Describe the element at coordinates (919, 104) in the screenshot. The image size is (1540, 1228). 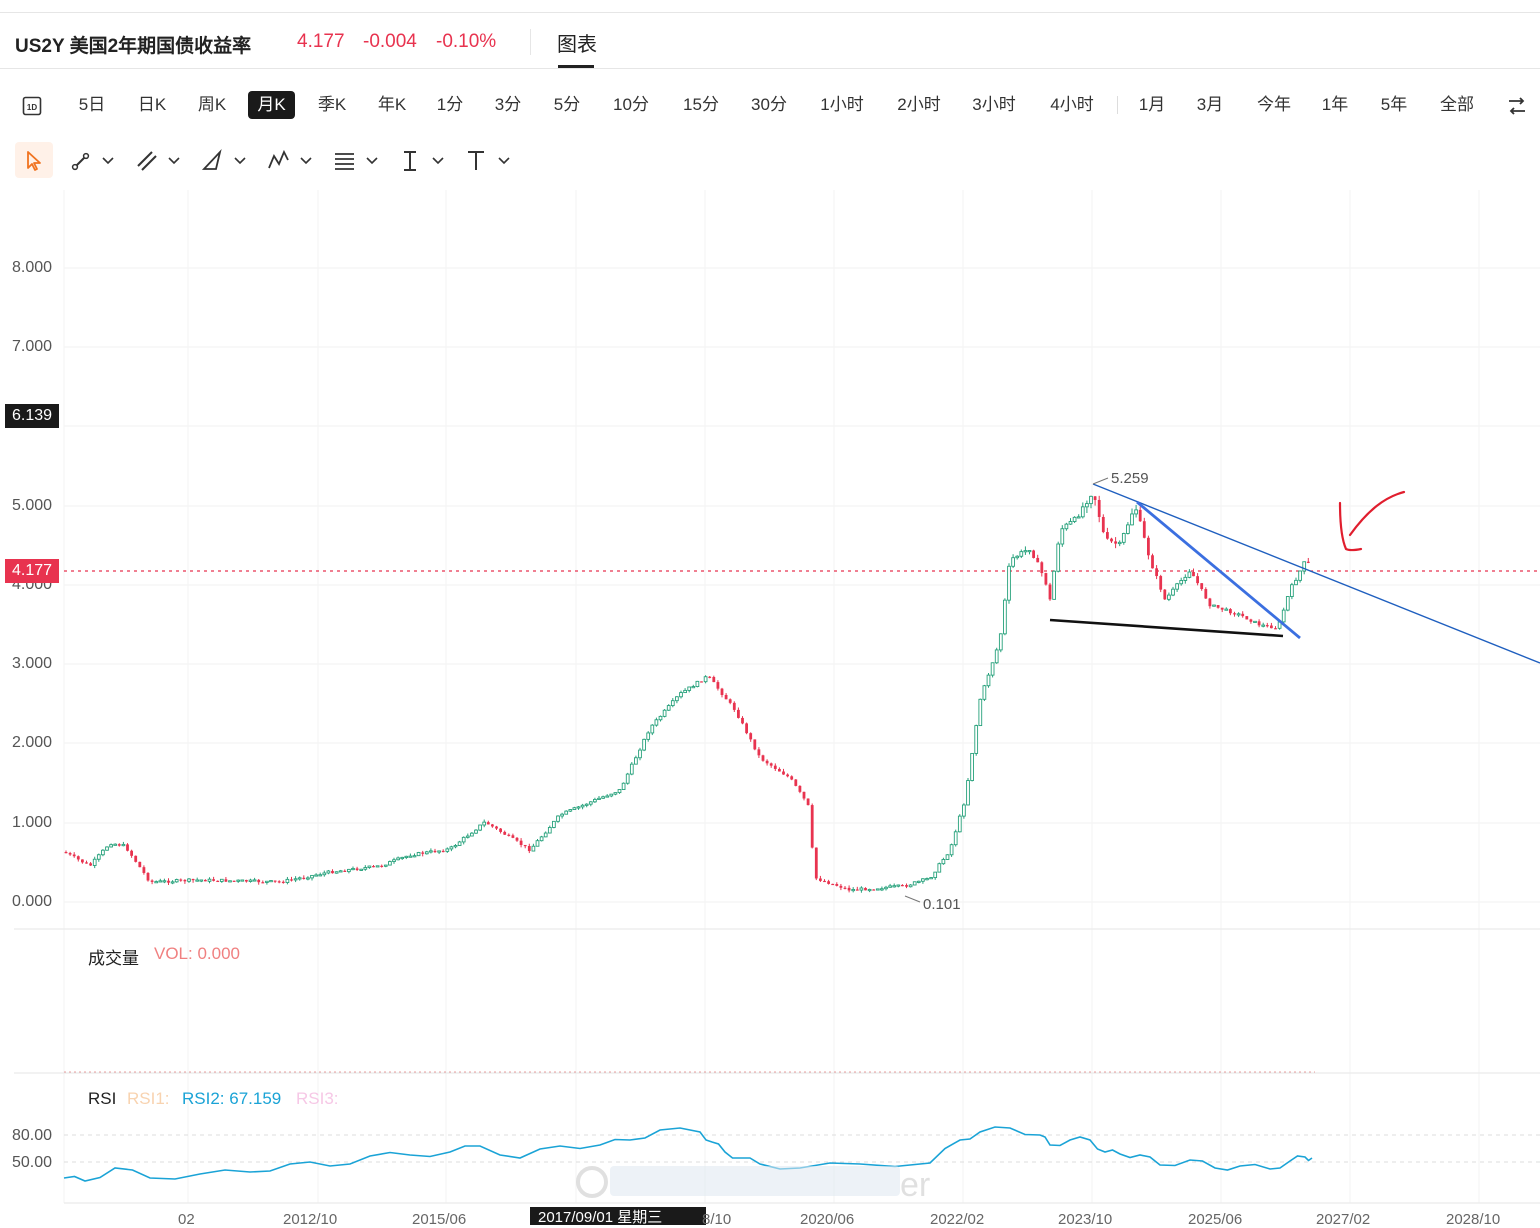
I see `period-button: 2小时` at that location.